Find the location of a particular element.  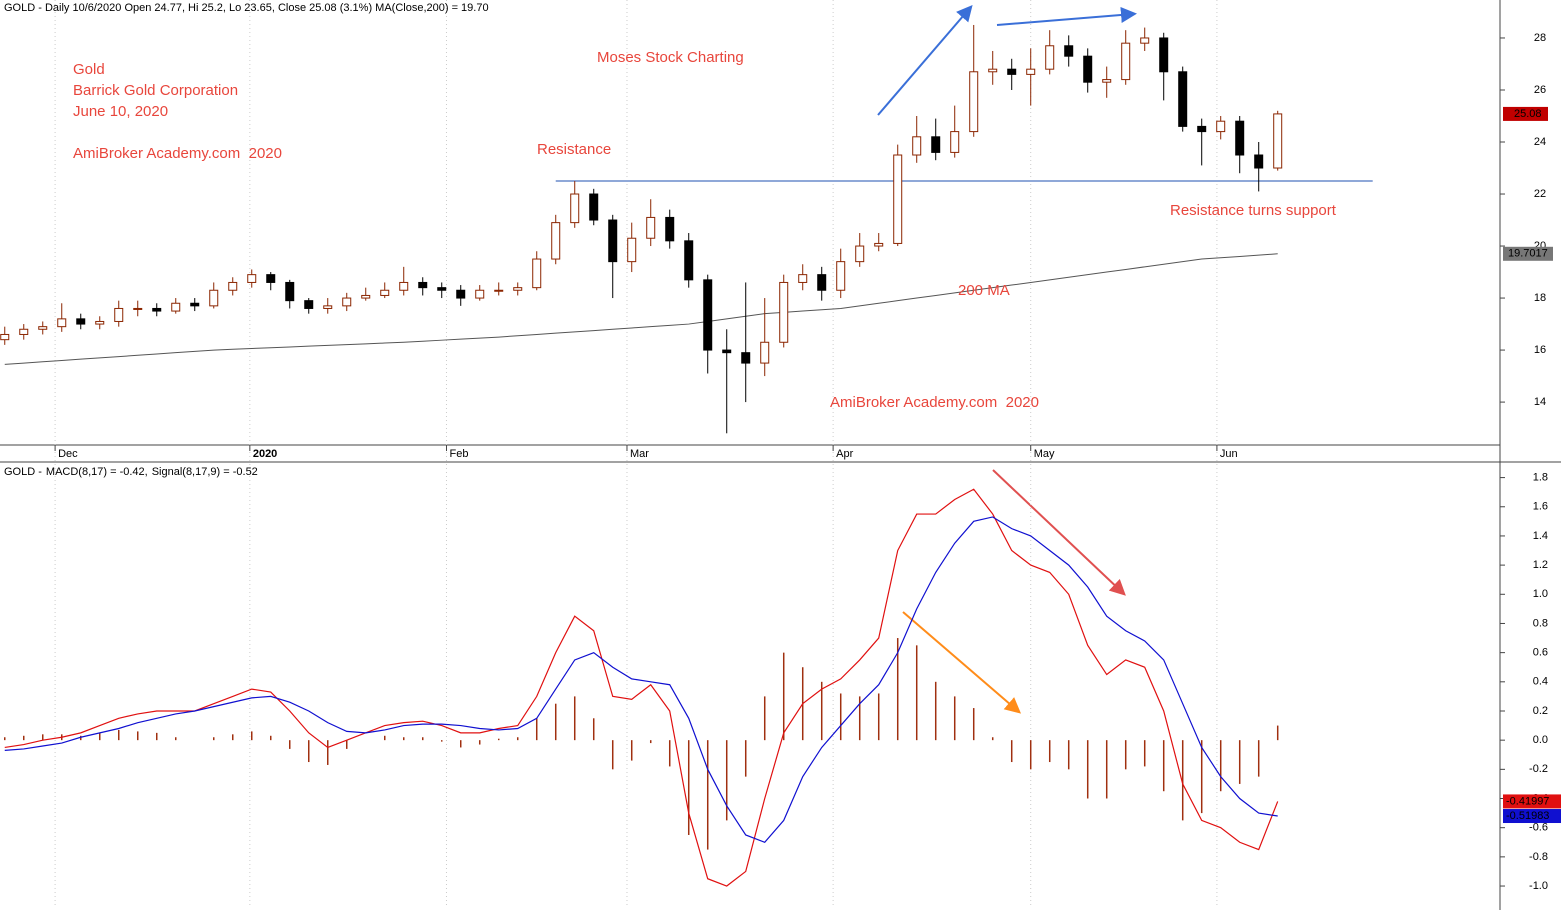

annotation: Resistance is located at coordinates (574, 149).